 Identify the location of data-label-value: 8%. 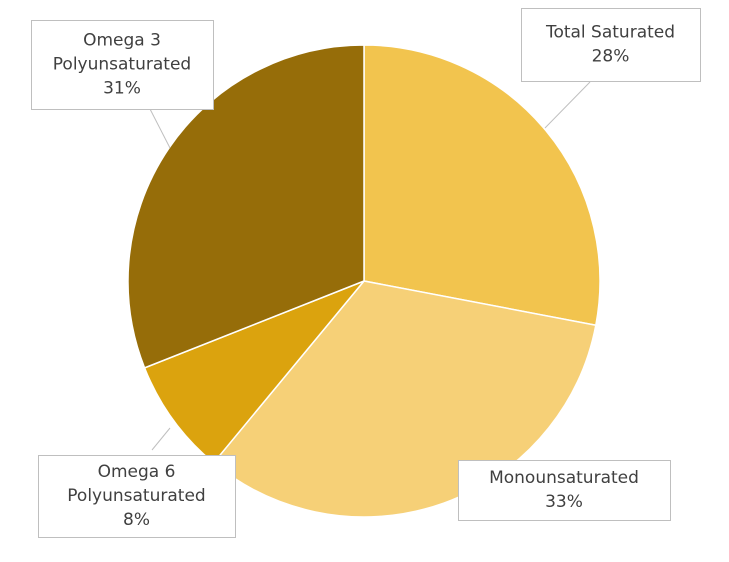
(136, 520).